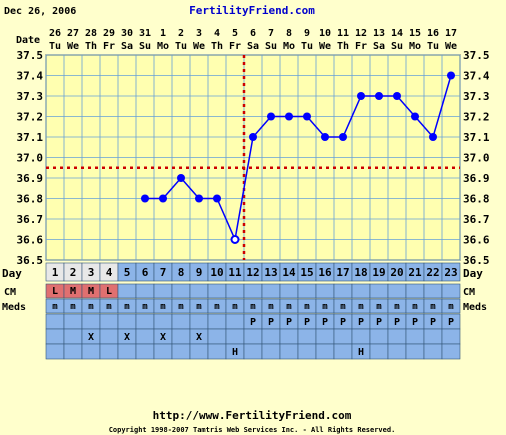 This screenshot has width=506, height=435. What do you see at coordinates (270, 272) in the screenshot?
I see `day-number: 13` at bounding box center [270, 272].